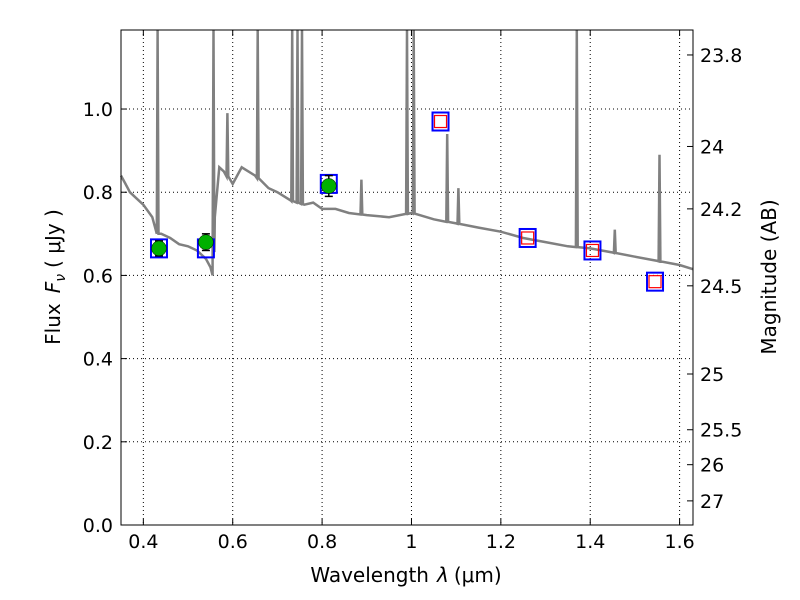 The width and height of the screenshot is (800, 600). I want to click on y2-tick-label: 24.2, so click(721, 210).